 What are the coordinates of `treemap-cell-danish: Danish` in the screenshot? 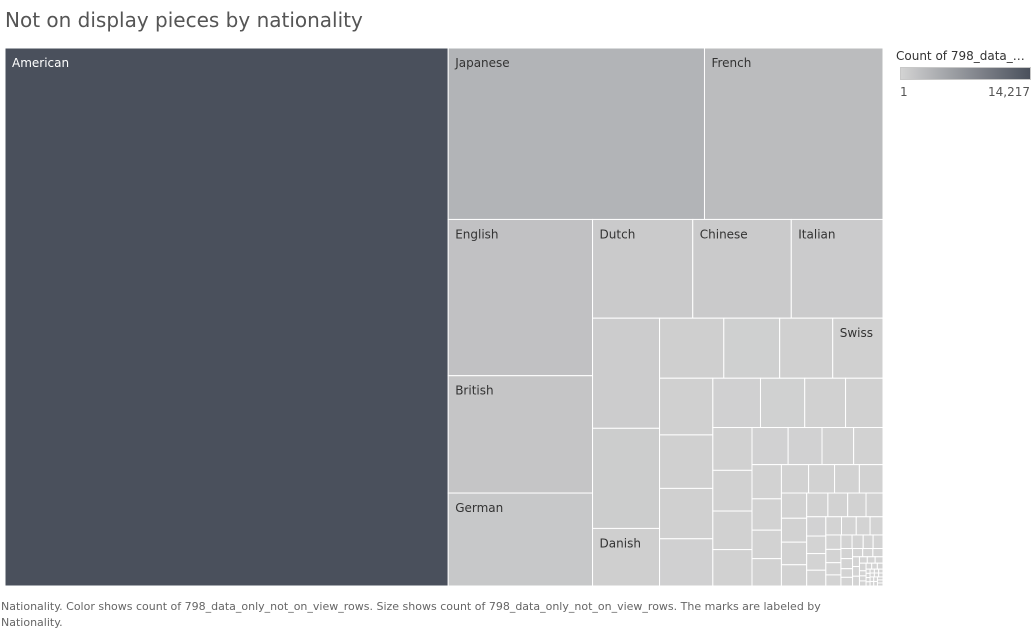 It's located at (626, 556).